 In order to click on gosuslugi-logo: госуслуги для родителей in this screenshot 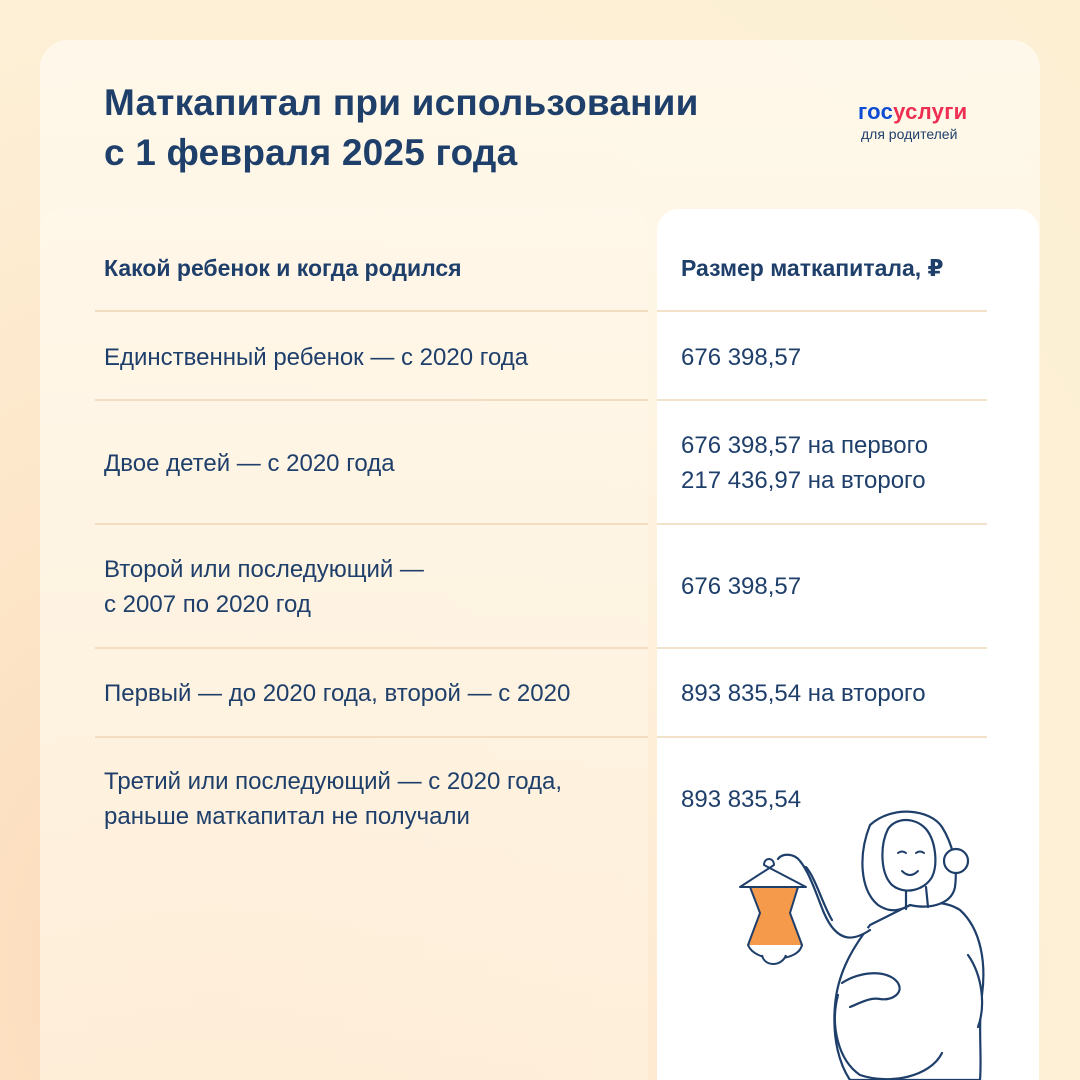, I will do `click(913, 121)`.